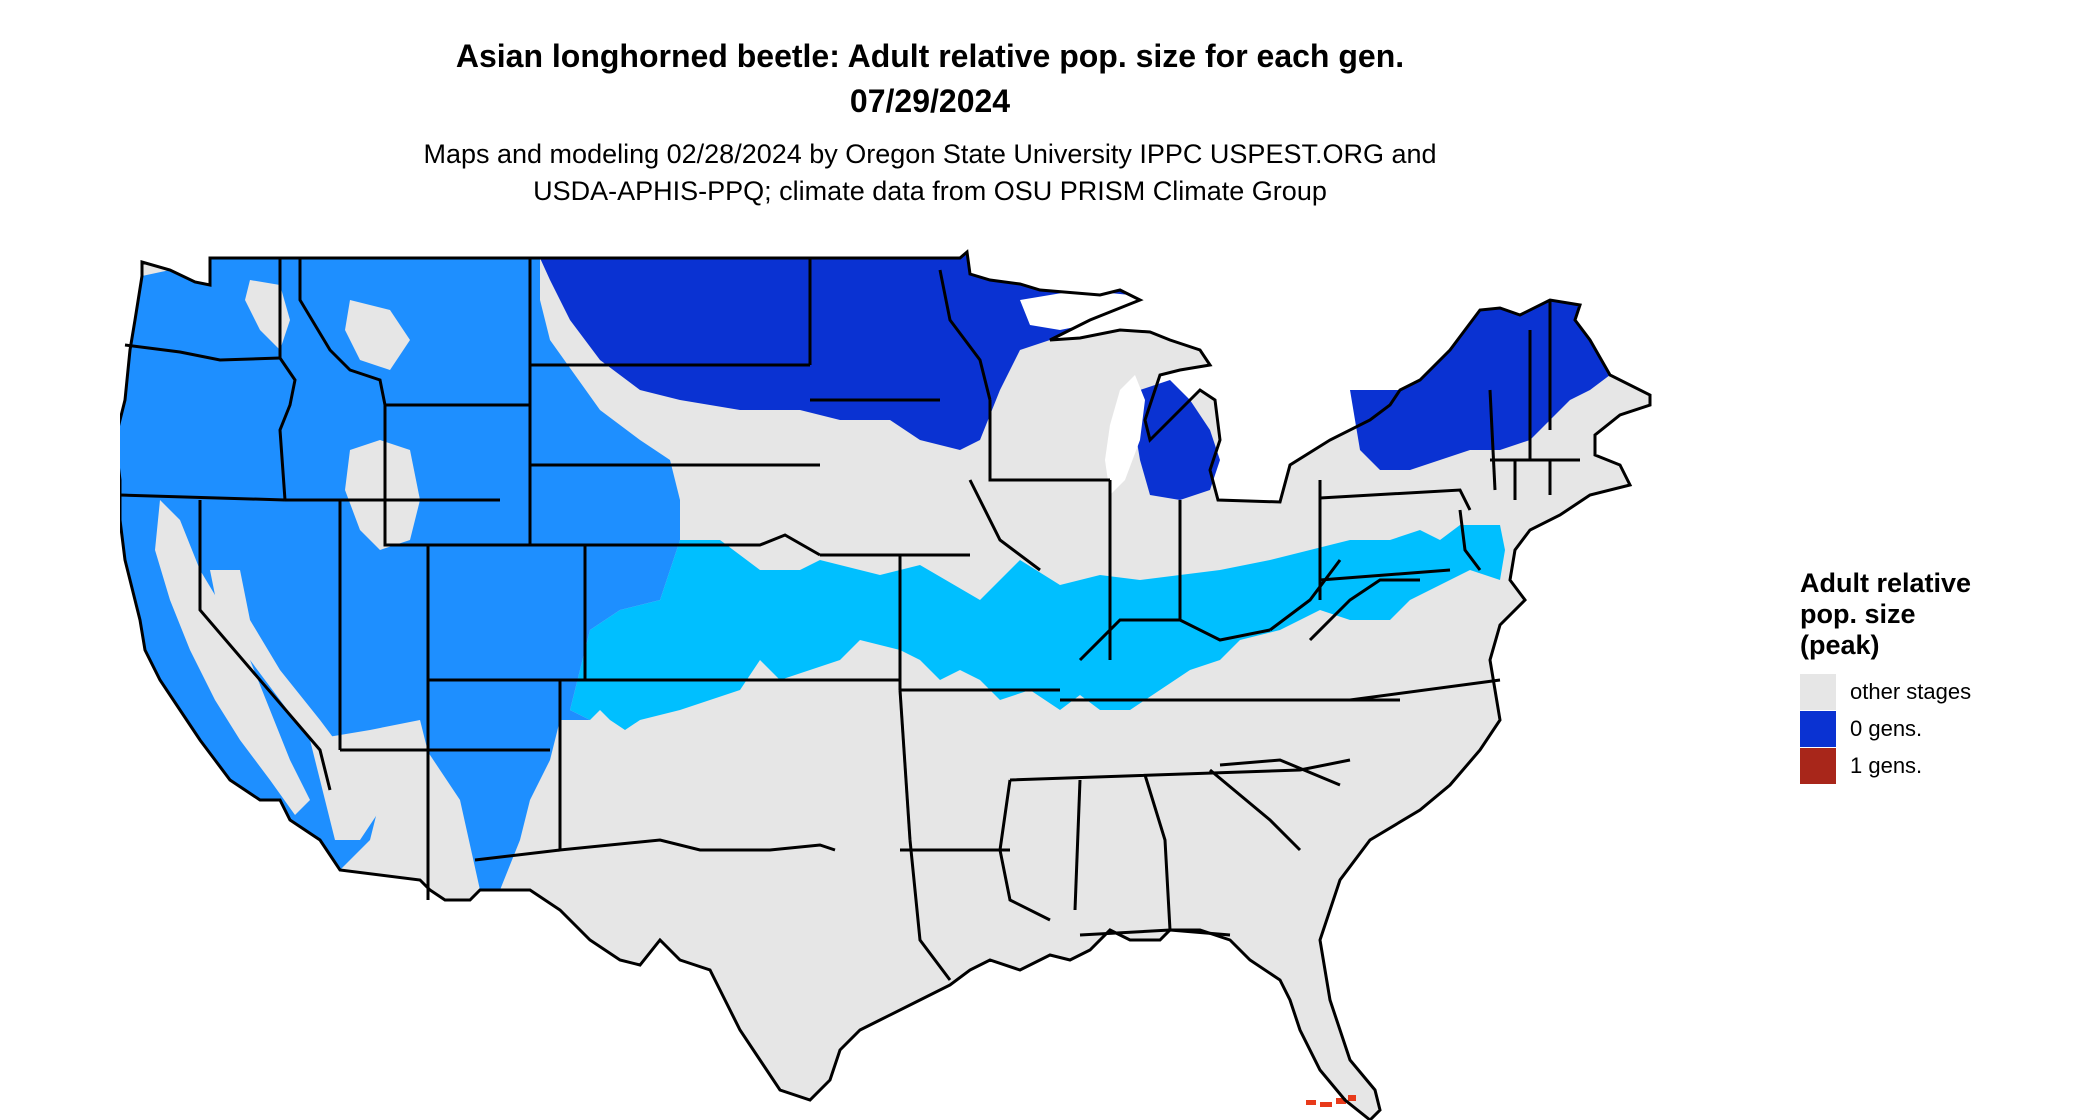 Image resolution: width=2100 pixels, height=1120 pixels. Describe the element at coordinates (965, 335) in the screenshot. I see `border-mn-wi` at that location.